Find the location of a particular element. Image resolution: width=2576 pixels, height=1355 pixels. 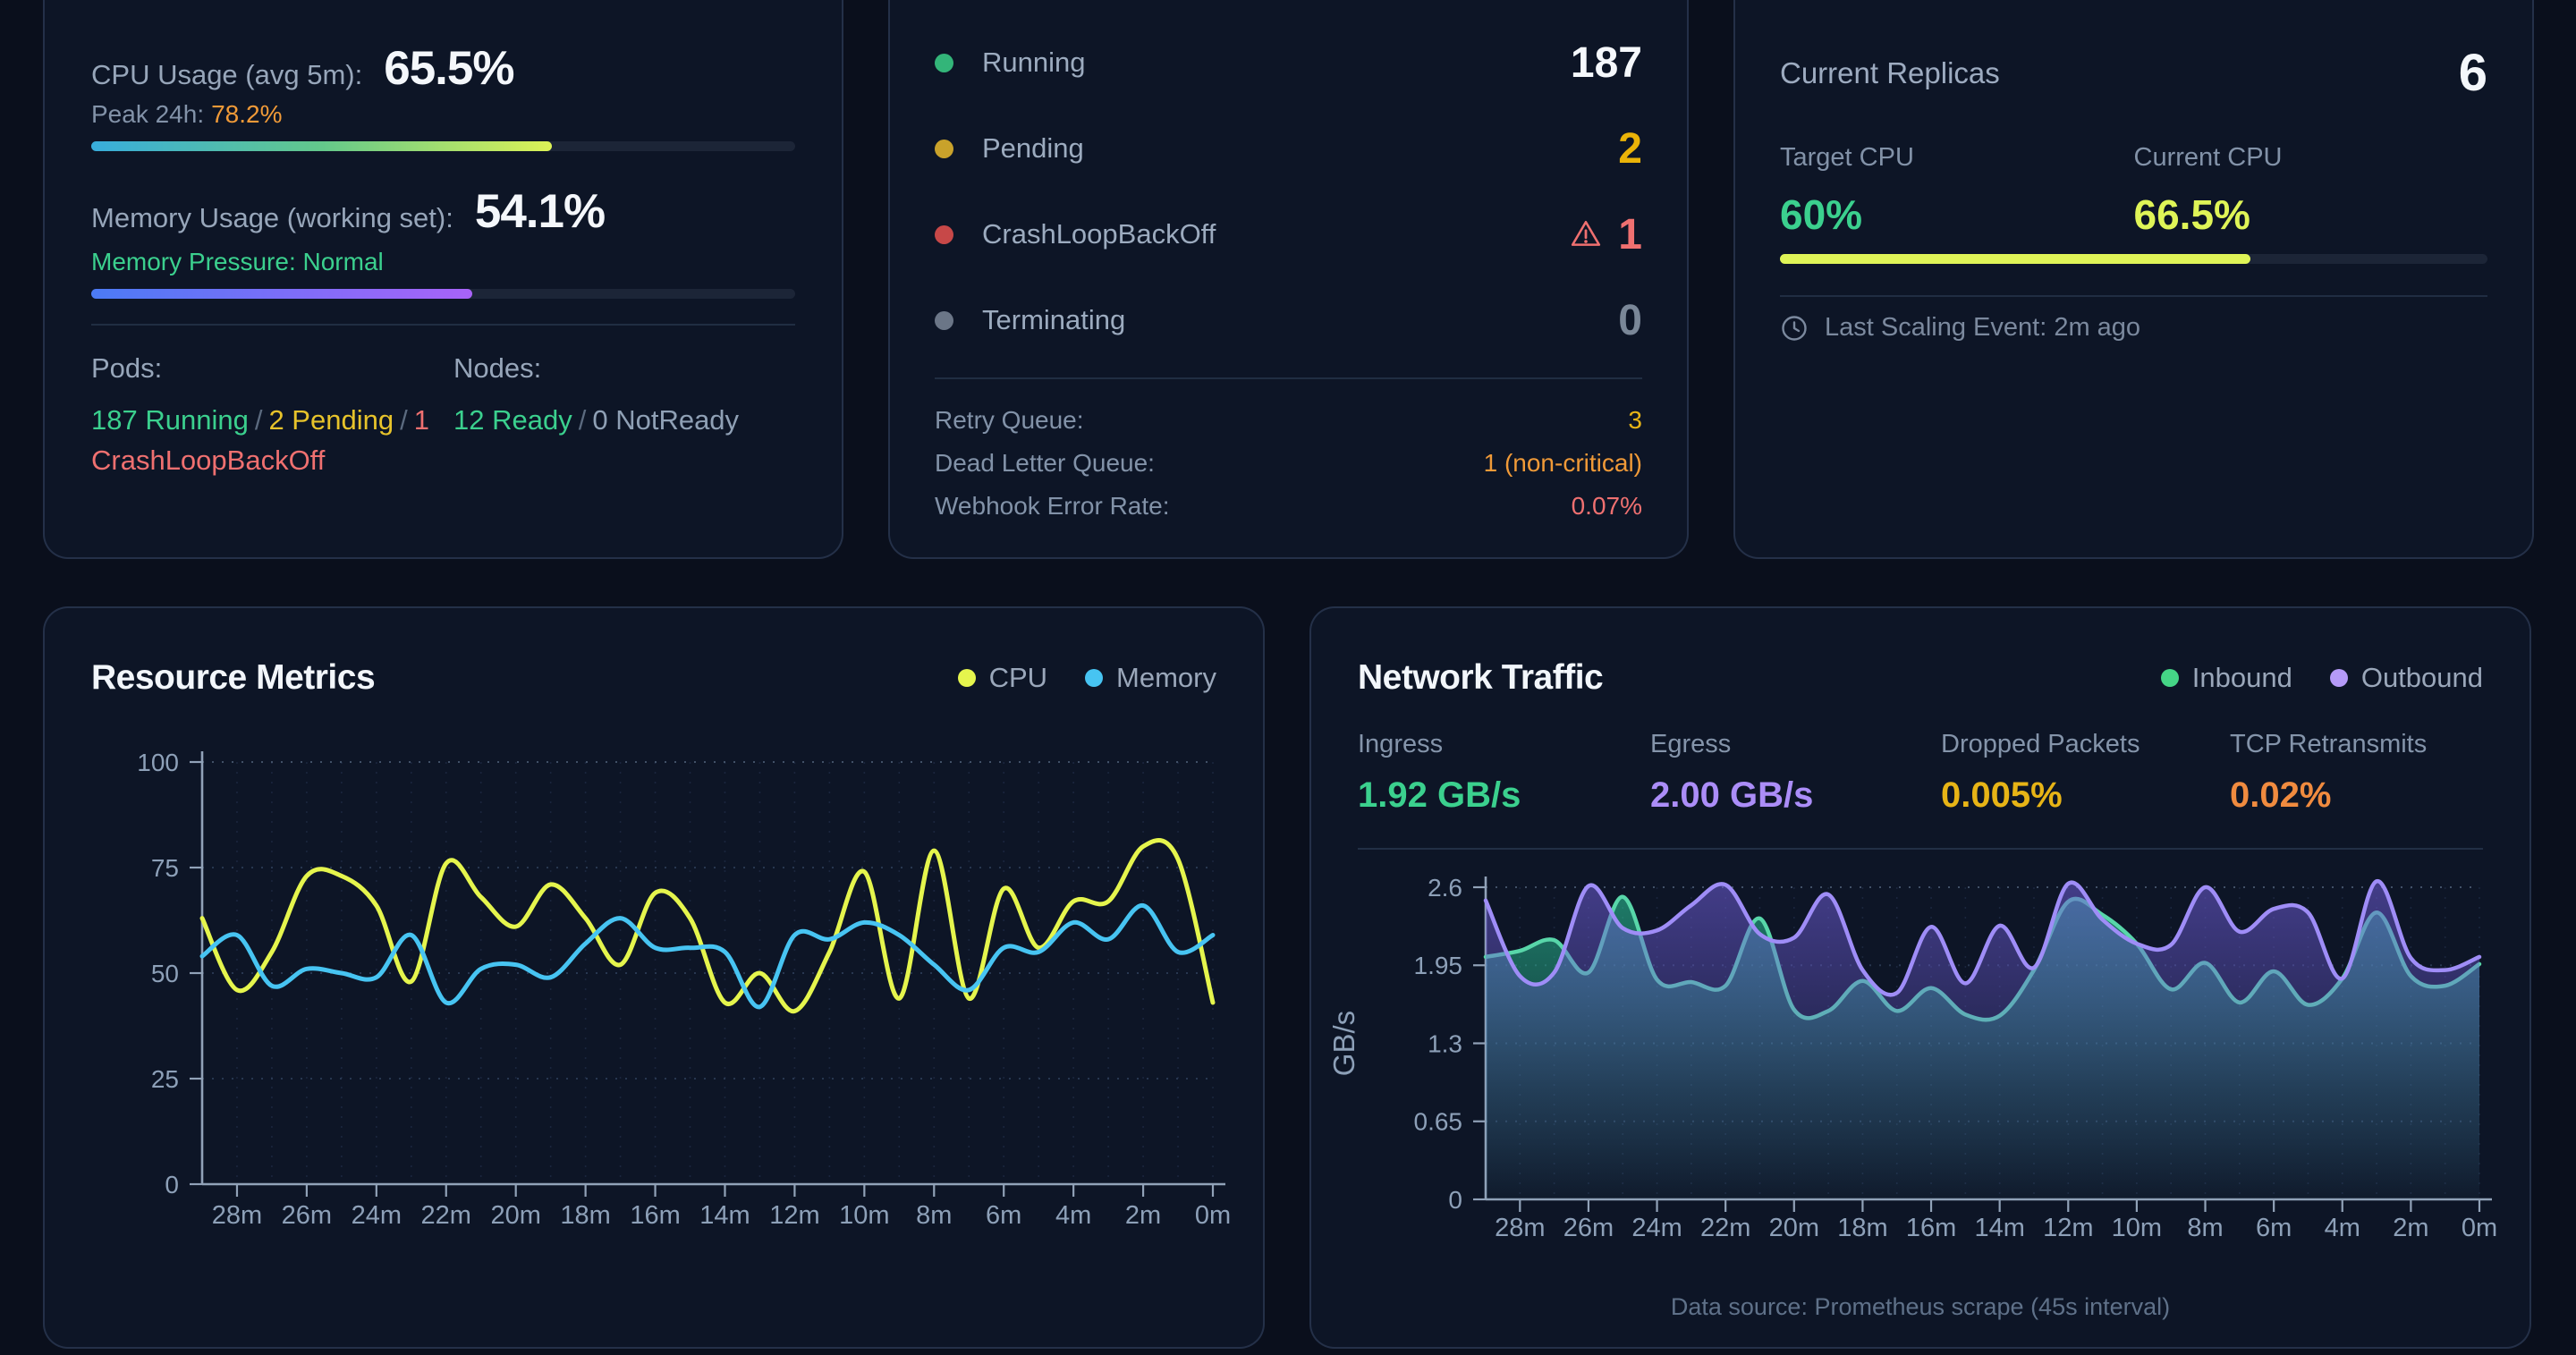

svg-text: 1.3 is located at coordinates (1445, 1043).